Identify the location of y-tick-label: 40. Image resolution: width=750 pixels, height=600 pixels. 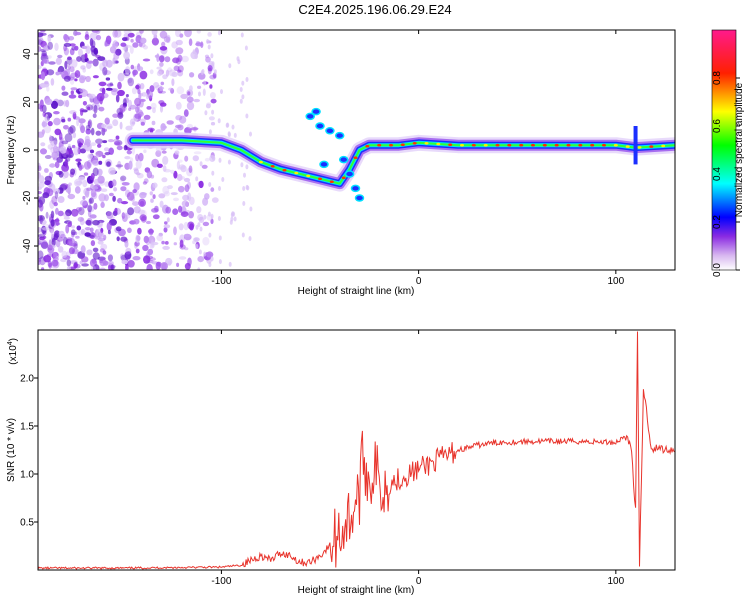
(27, 54).